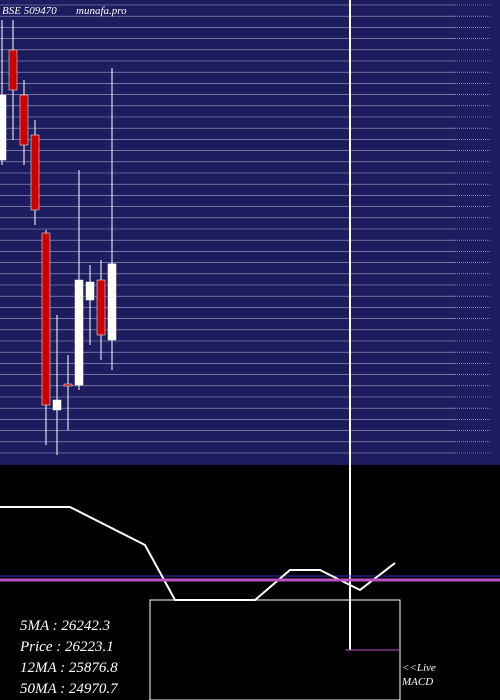 The height and width of the screenshot is (700, 500). I want to click on stat: 5MA : 26242.3, so click(65, 626).